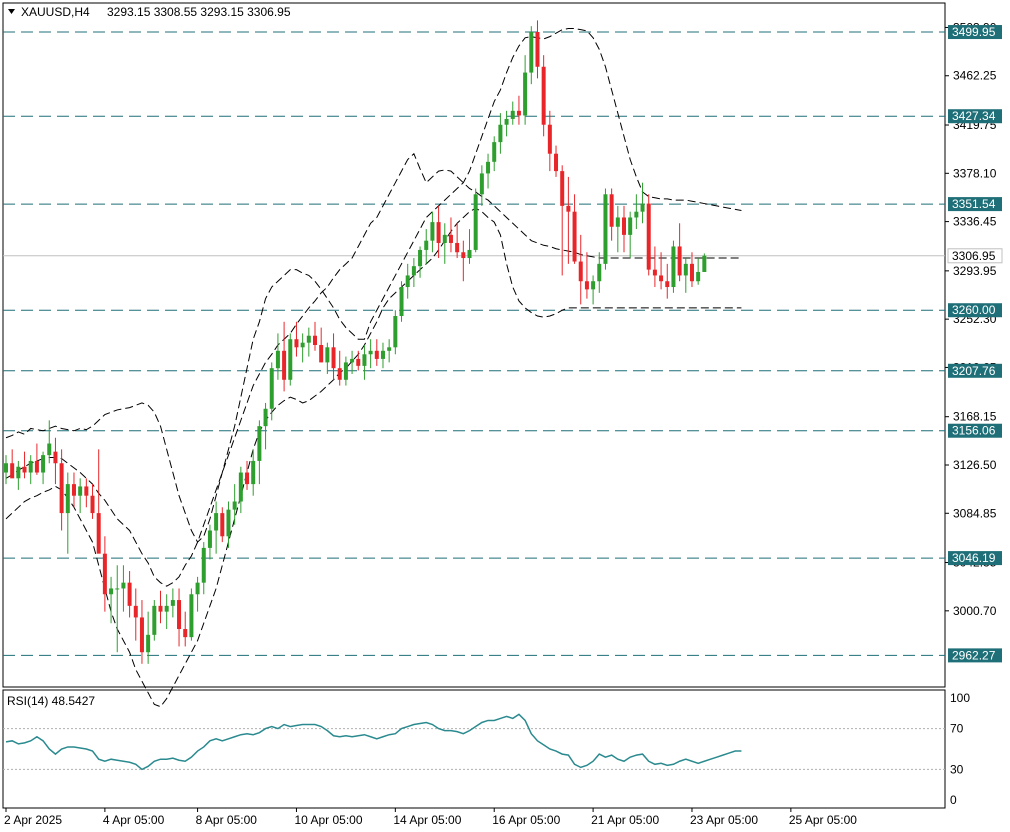  Describe the element at coordinates (33, 820) in the screenshot. I see `x-tick-label-0: 2 Apr 2025` at that location.